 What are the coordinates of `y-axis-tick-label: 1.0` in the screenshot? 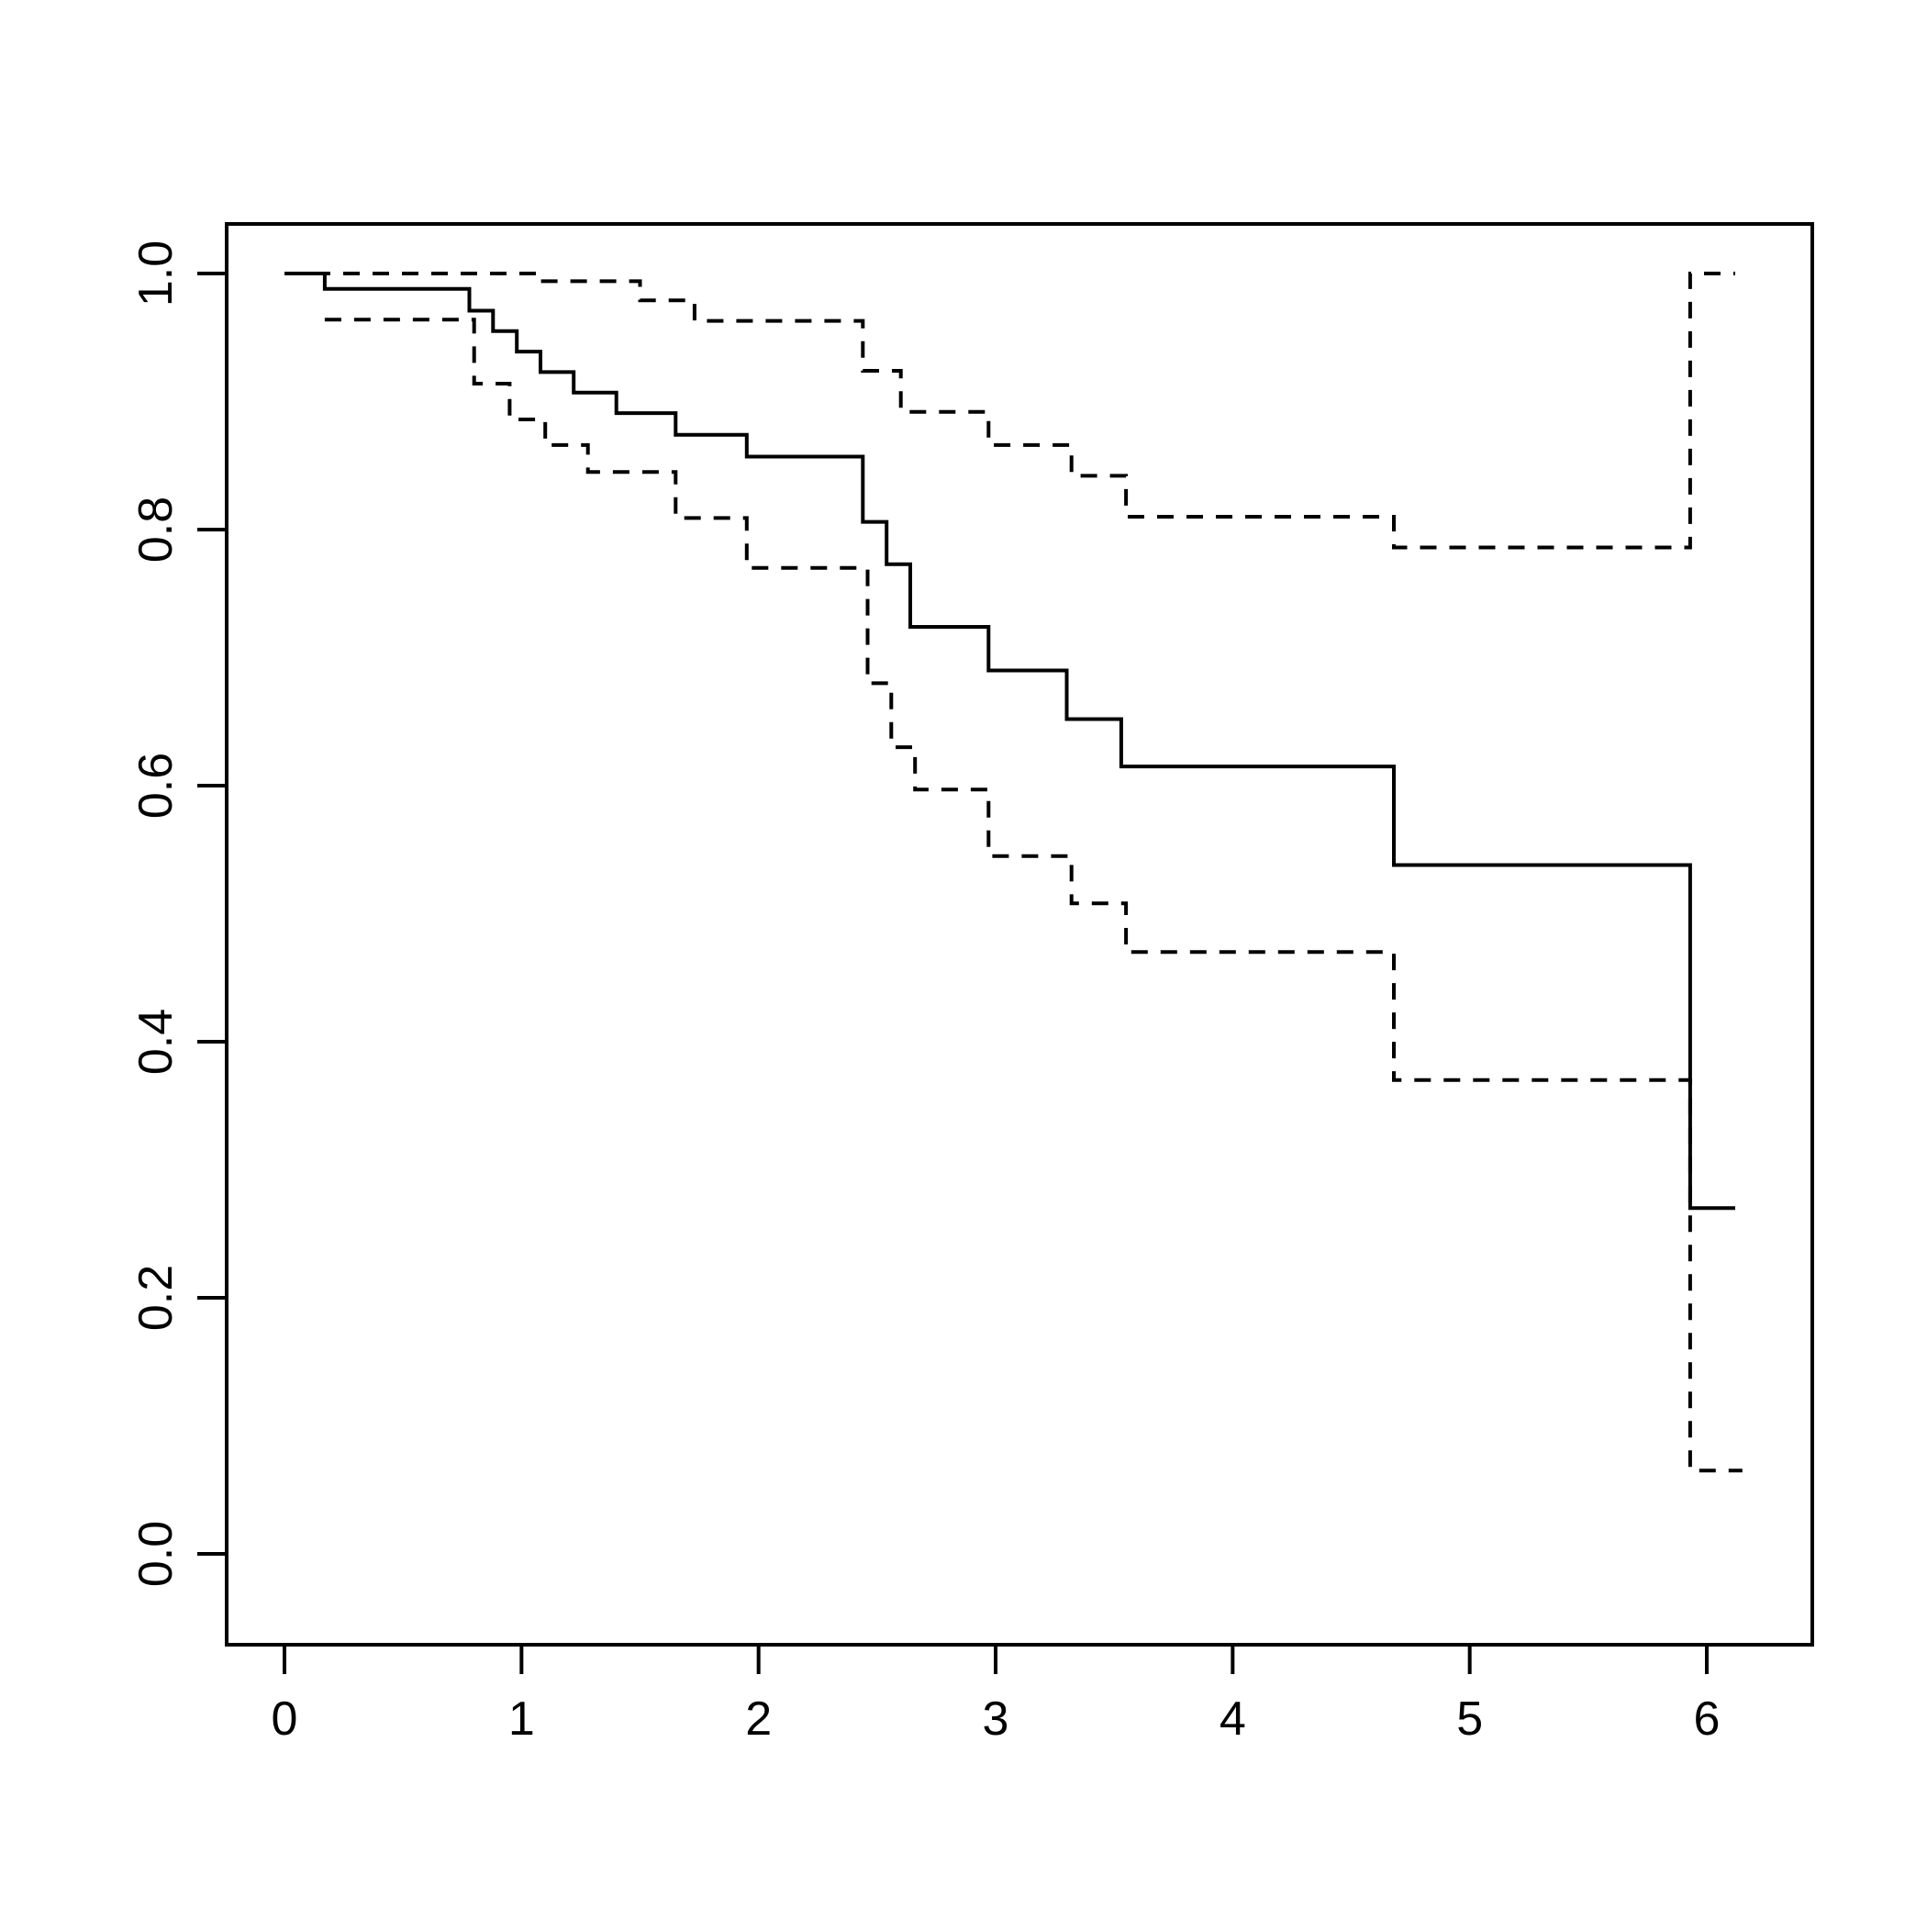 It's located at (156, 273).